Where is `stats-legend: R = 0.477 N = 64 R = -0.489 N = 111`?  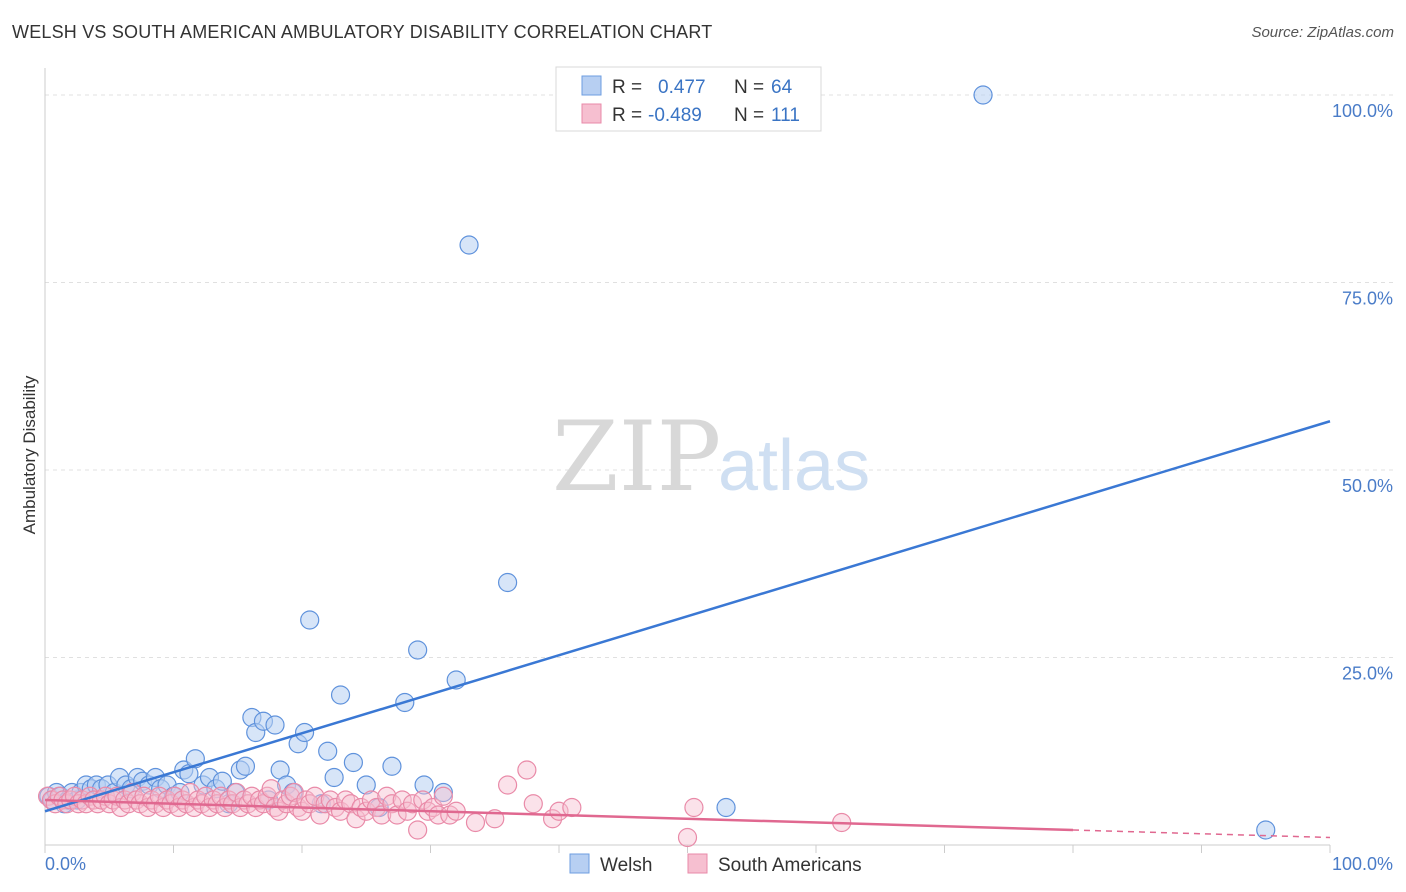 stats-legend: R = 0.477 N = 64 R = -0.489 N = 111 is located at coordinates (688, 99).